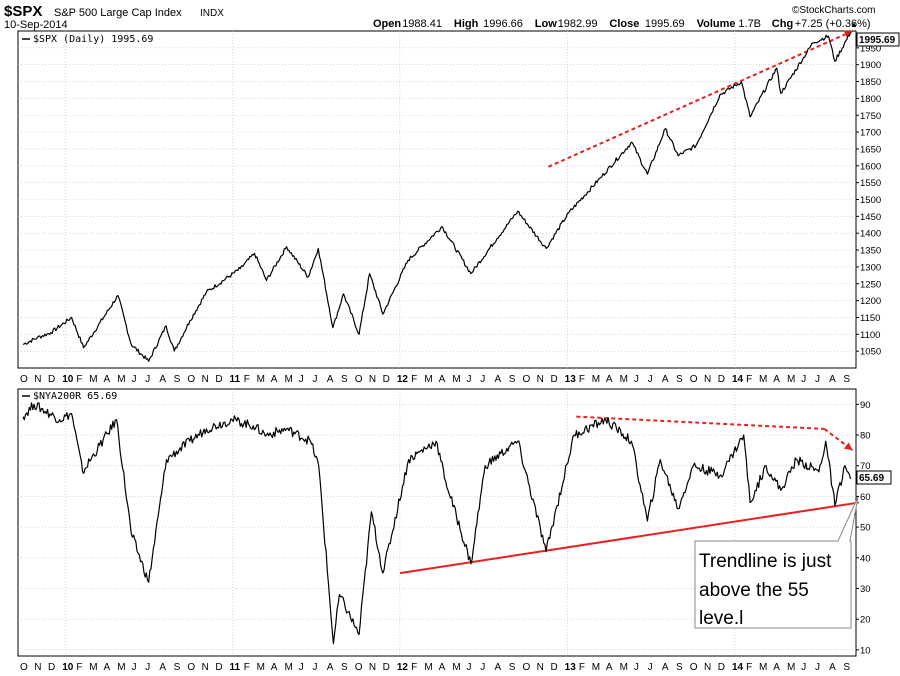 This screenshot has width=900, height=676. I want to click on y-tick-label: 40, so click(865, 558).